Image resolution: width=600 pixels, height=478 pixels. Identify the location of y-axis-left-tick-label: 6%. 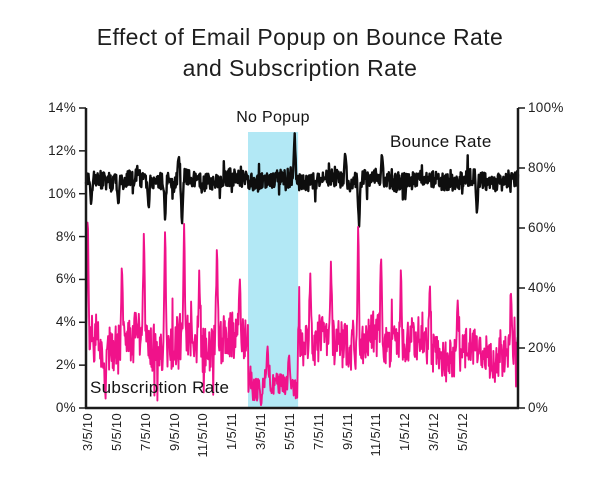
(65, 279).